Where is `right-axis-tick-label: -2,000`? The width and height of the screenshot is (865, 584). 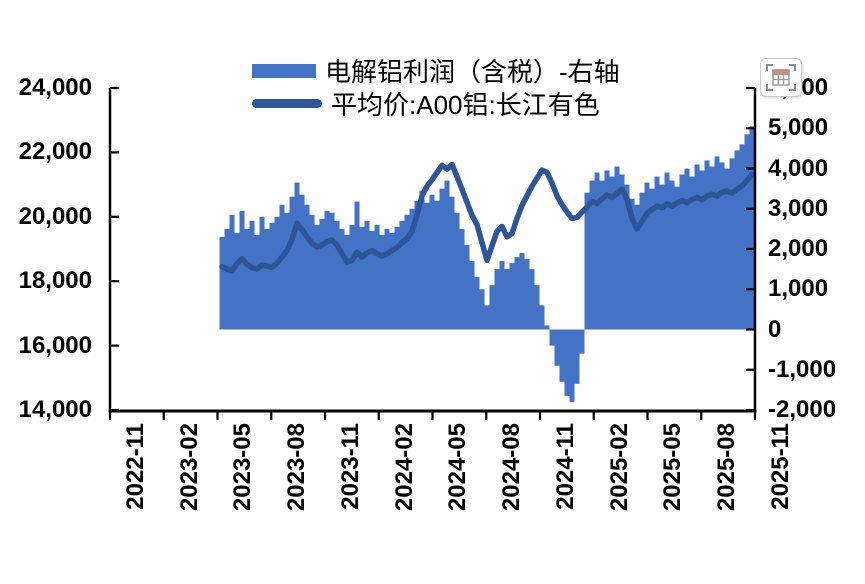 right-axis-tick-label: -2,000 is located at coordinates (802, 409).